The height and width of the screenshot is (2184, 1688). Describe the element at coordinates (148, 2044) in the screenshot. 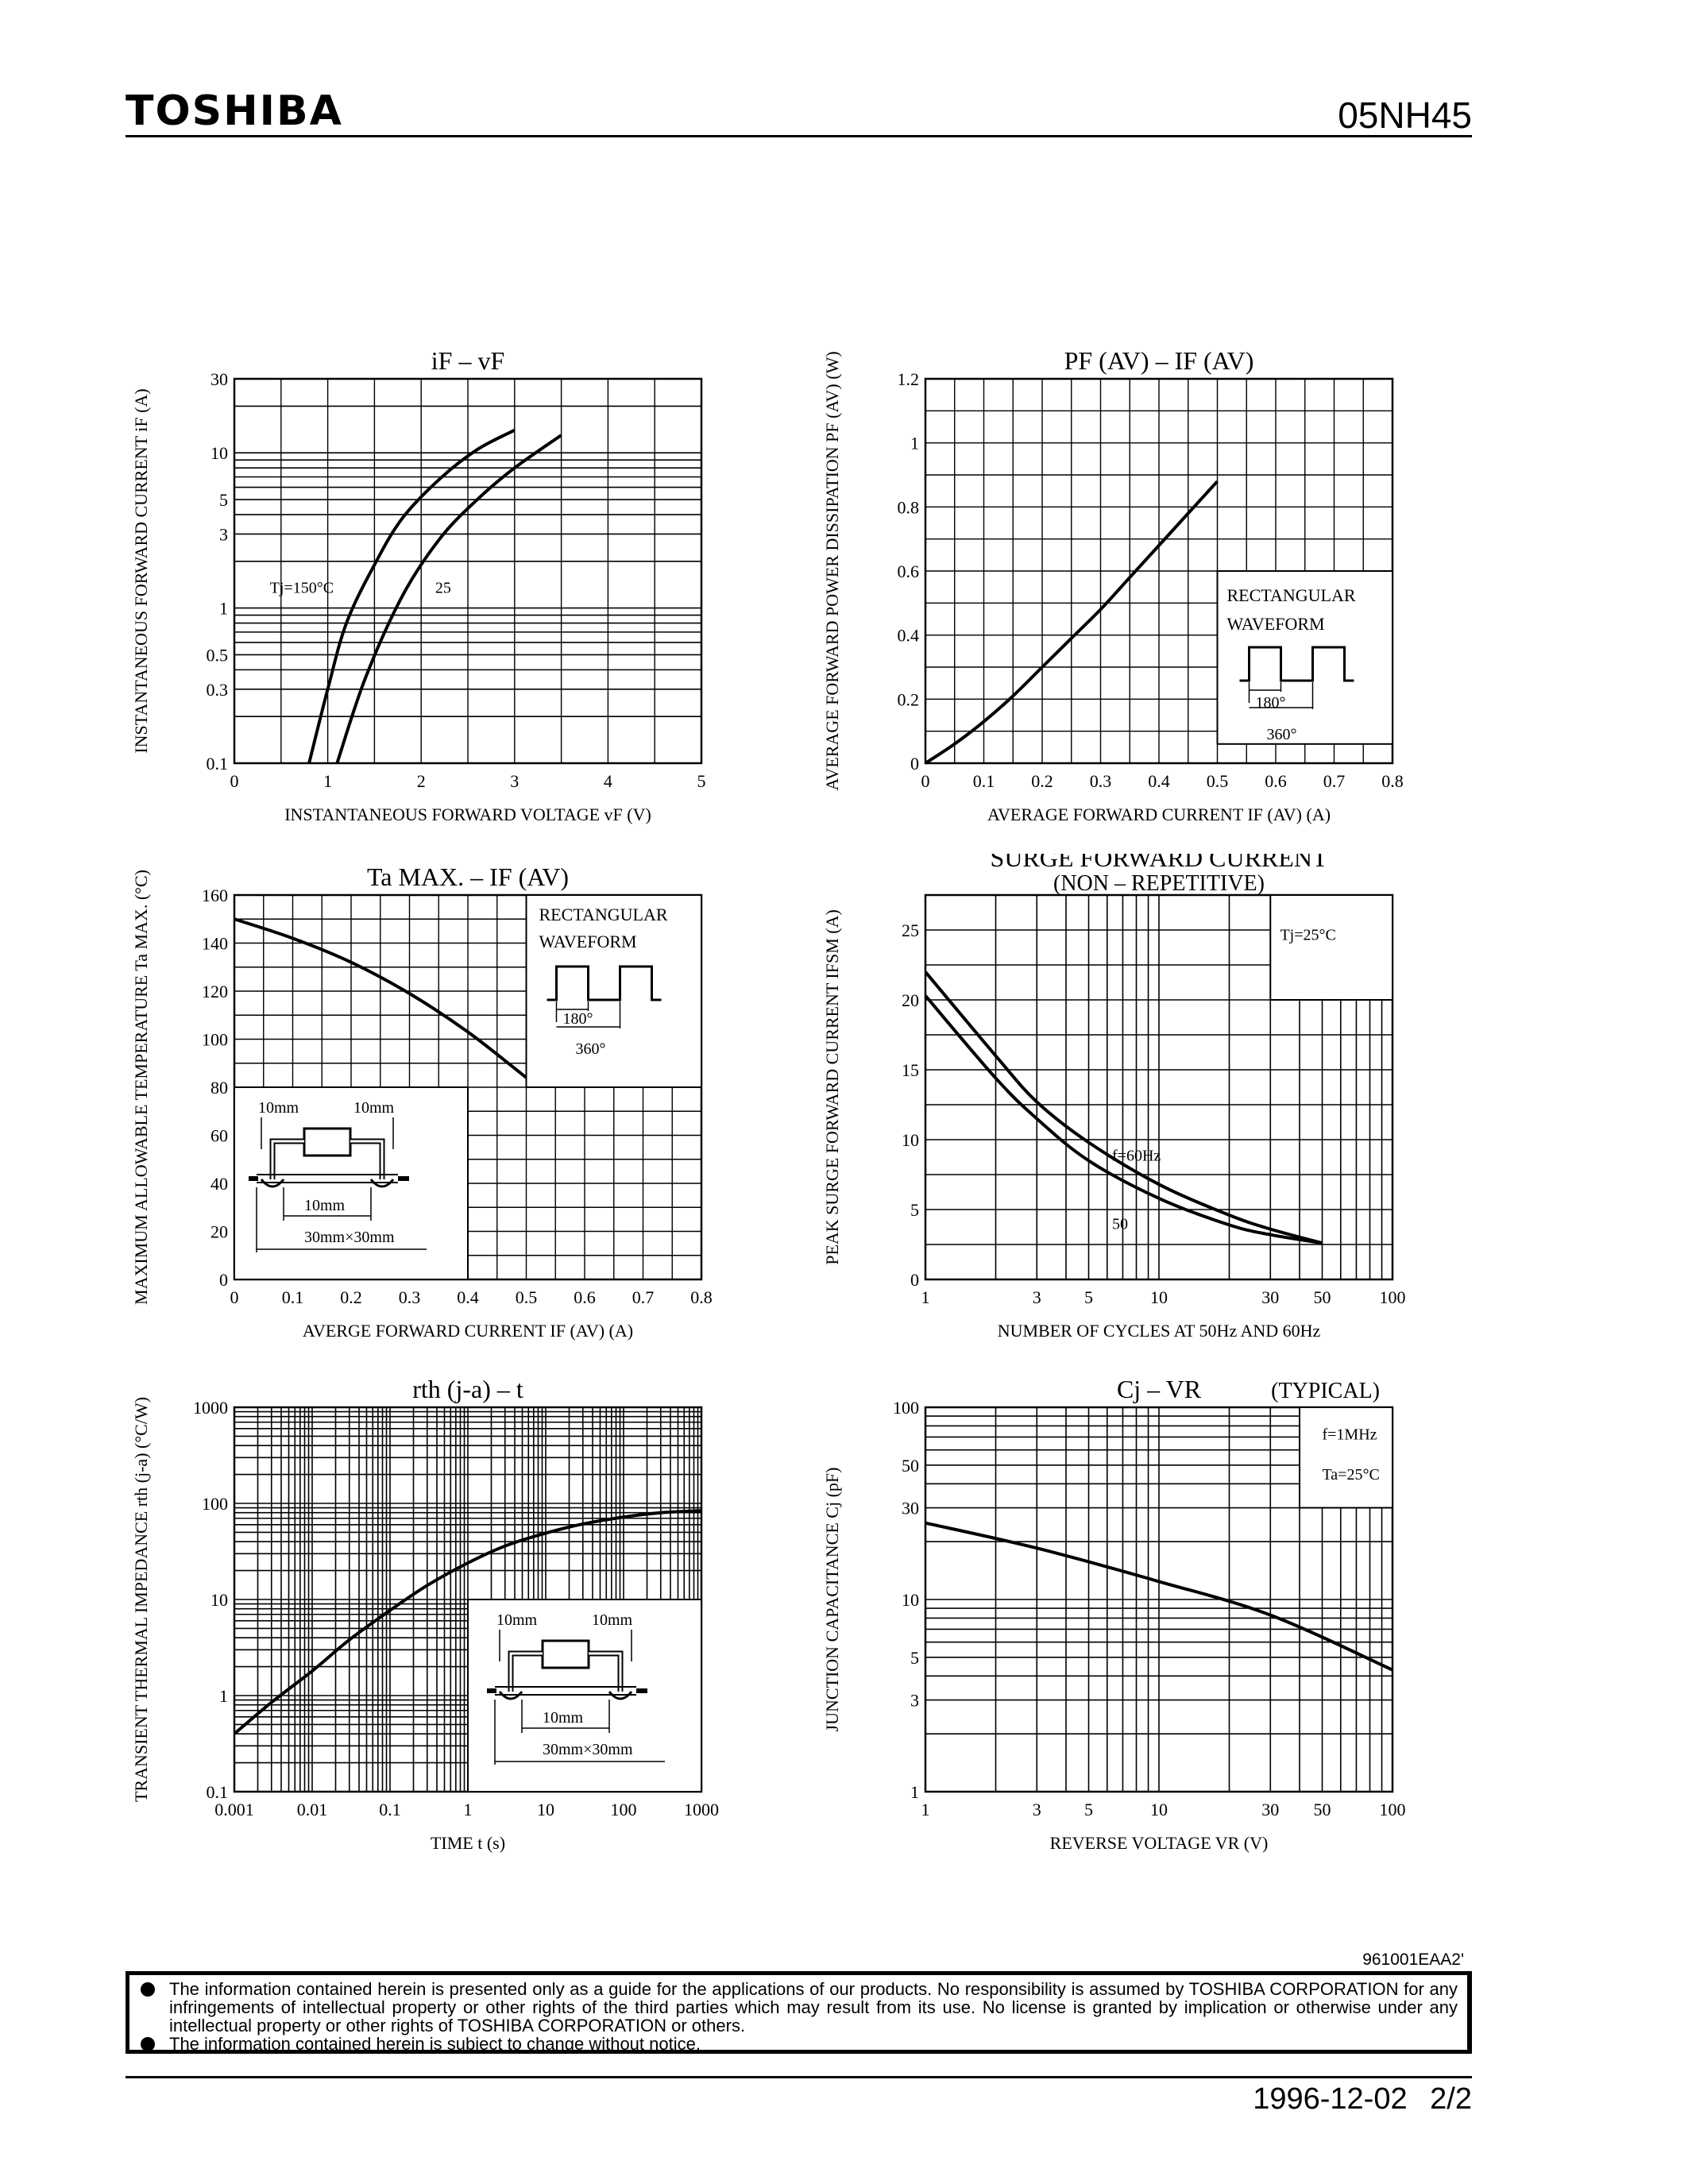

I see `bullet-icon` at that location.